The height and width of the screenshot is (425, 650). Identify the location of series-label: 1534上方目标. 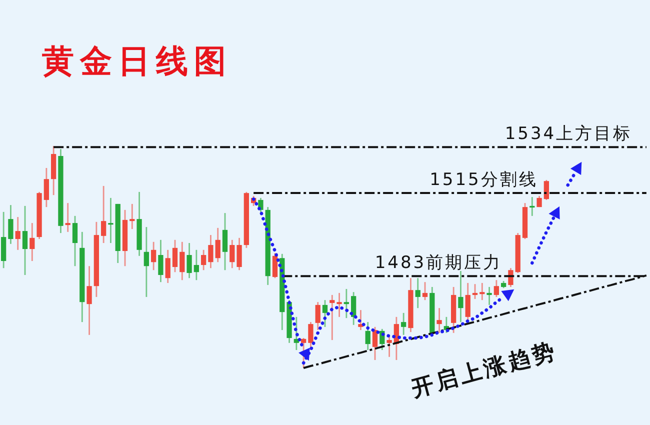
(568, 134).